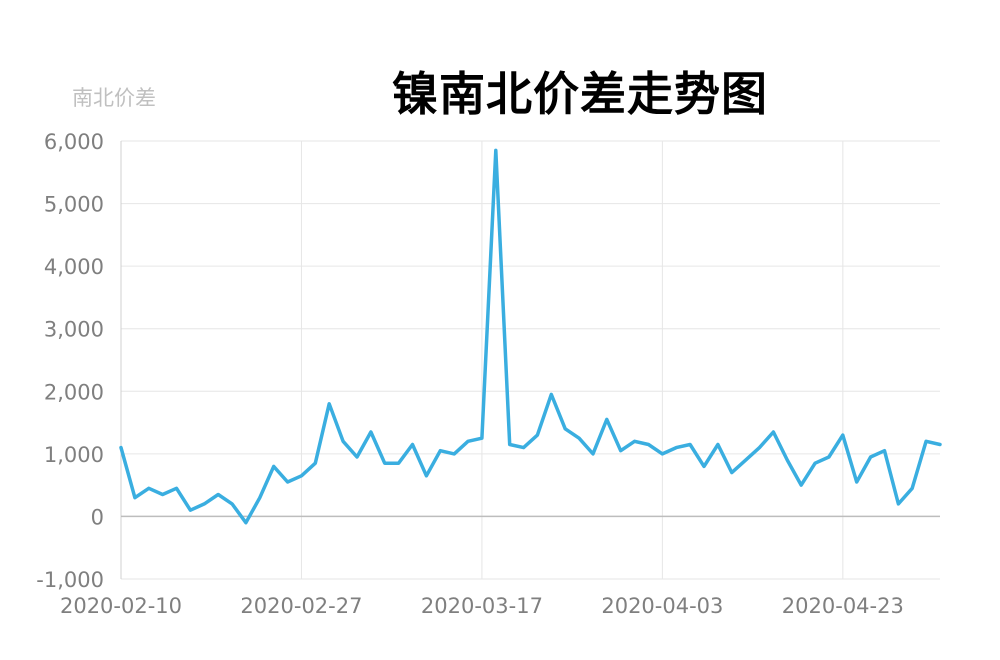 Image resolution: width=1000 pixels, height=660 pixels. Describe the element at coordinates (97, 517) in the screenshot. I see `y-tick-label: 0` at that location.